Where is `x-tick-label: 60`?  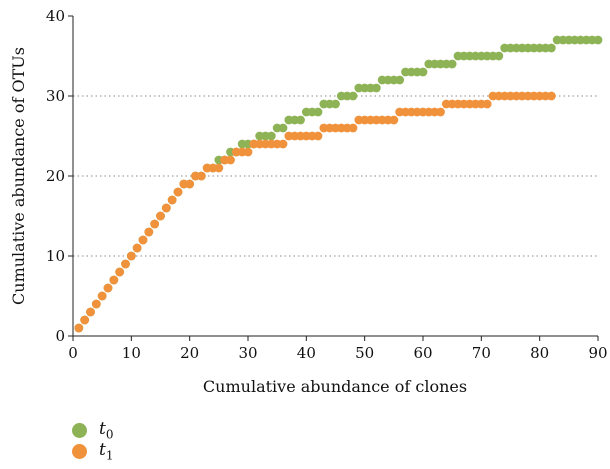 x-tick-label: 60 is located at coordinates (422, 353).